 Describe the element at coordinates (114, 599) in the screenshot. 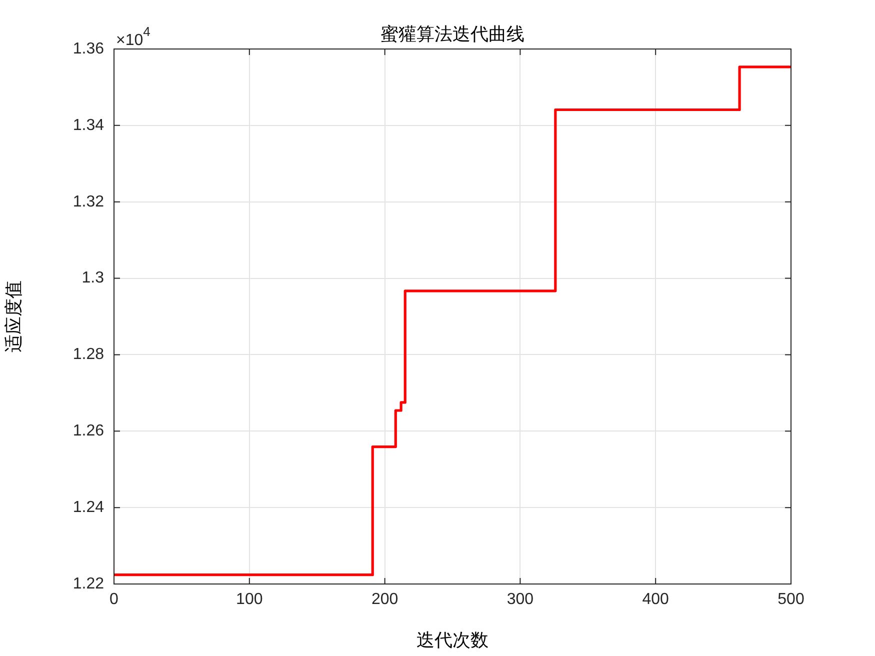

I see `x-tick-label: 0` at that location.